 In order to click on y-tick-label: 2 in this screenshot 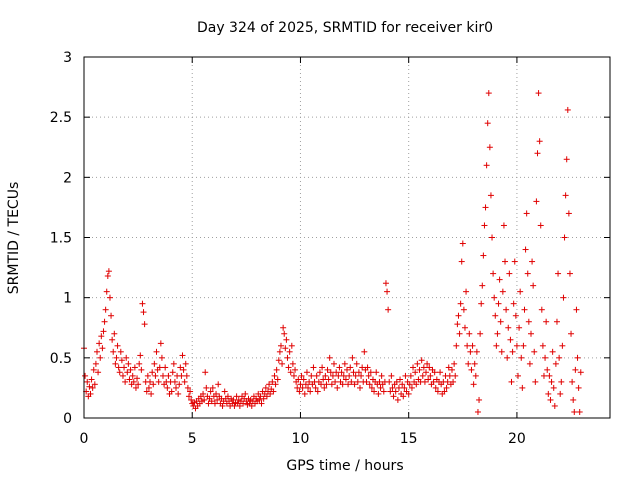, I will do `click(67, 178)`.